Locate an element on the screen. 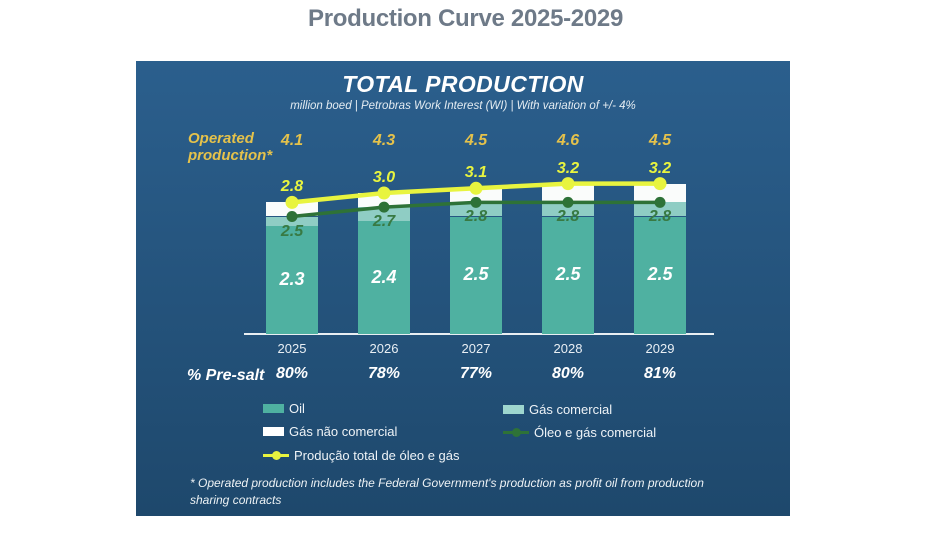 The height and width of the screenshot is (536, 931). legend-label: Óleo e gás comercial is located at coordinates (595, 432).